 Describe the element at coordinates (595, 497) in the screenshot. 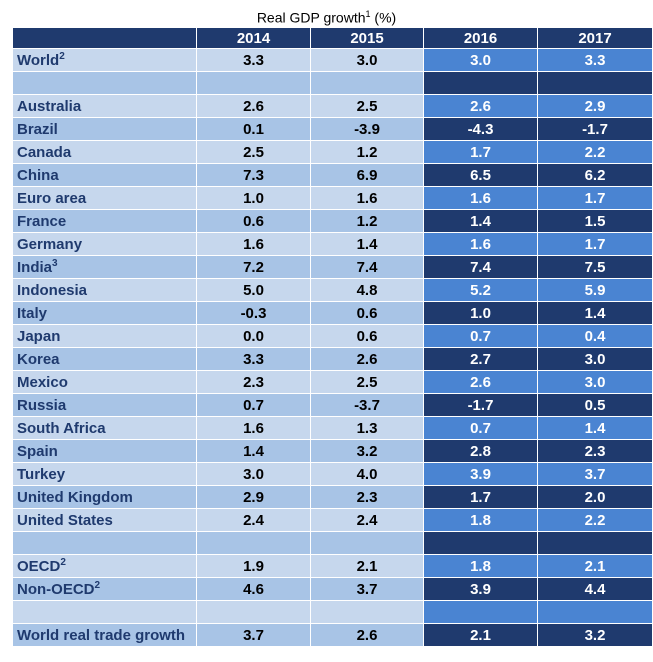

I see `value-cell-2017: 2.0` at that location.